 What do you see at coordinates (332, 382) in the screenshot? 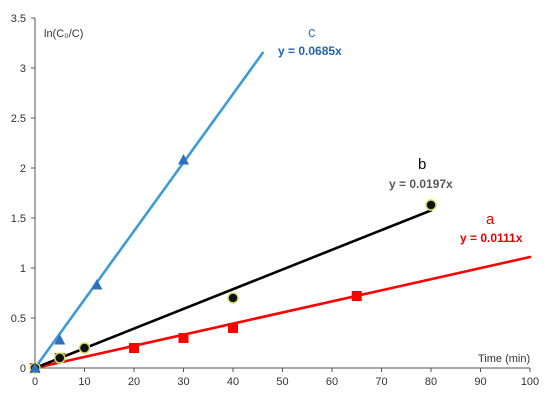
I see `x-tick-label: 60` at bounding box center [332, 382].